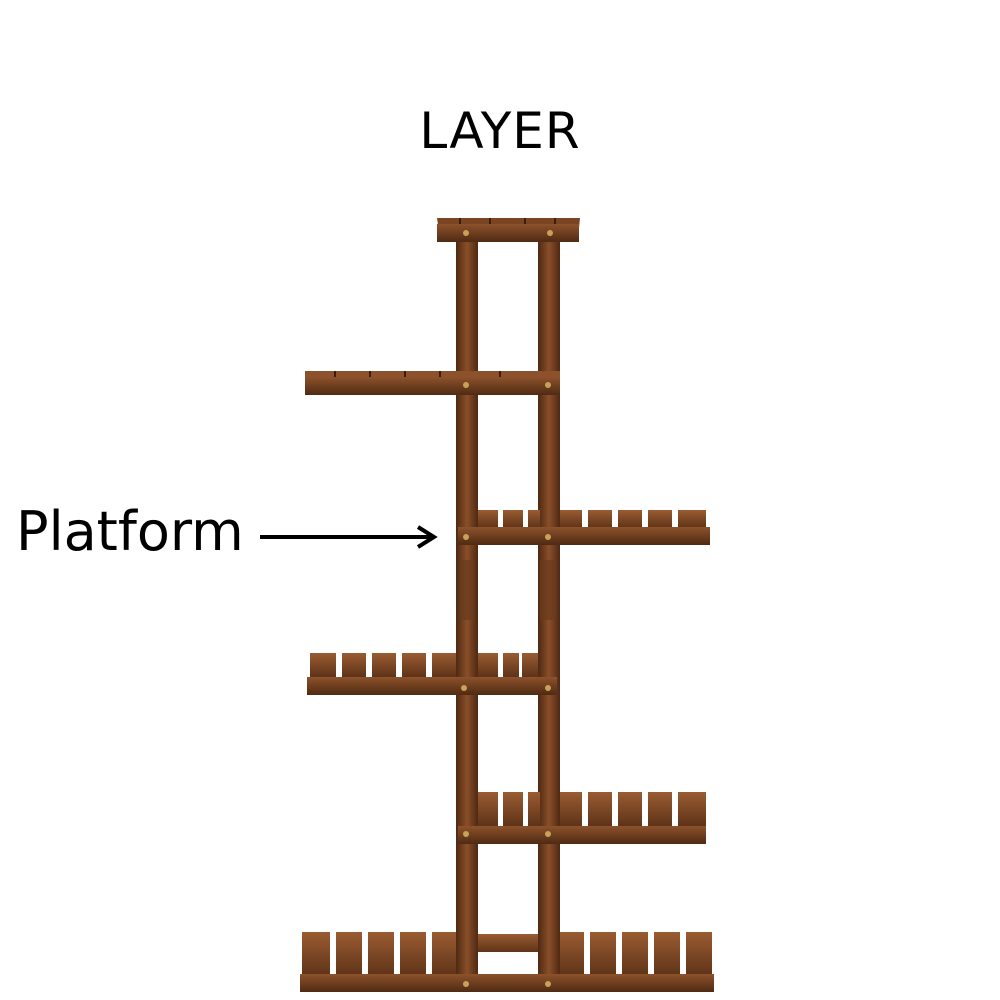 The image size is (1000, 1000). I want to click on vertical-posts, so click(508, 610).